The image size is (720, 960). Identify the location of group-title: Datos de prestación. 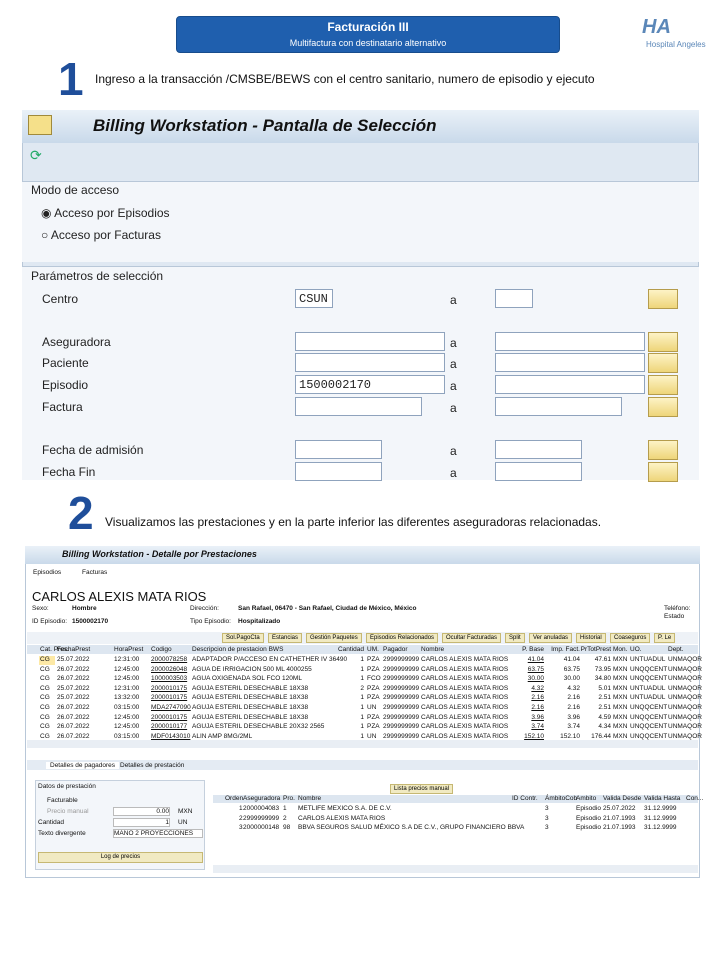
(67, 786).